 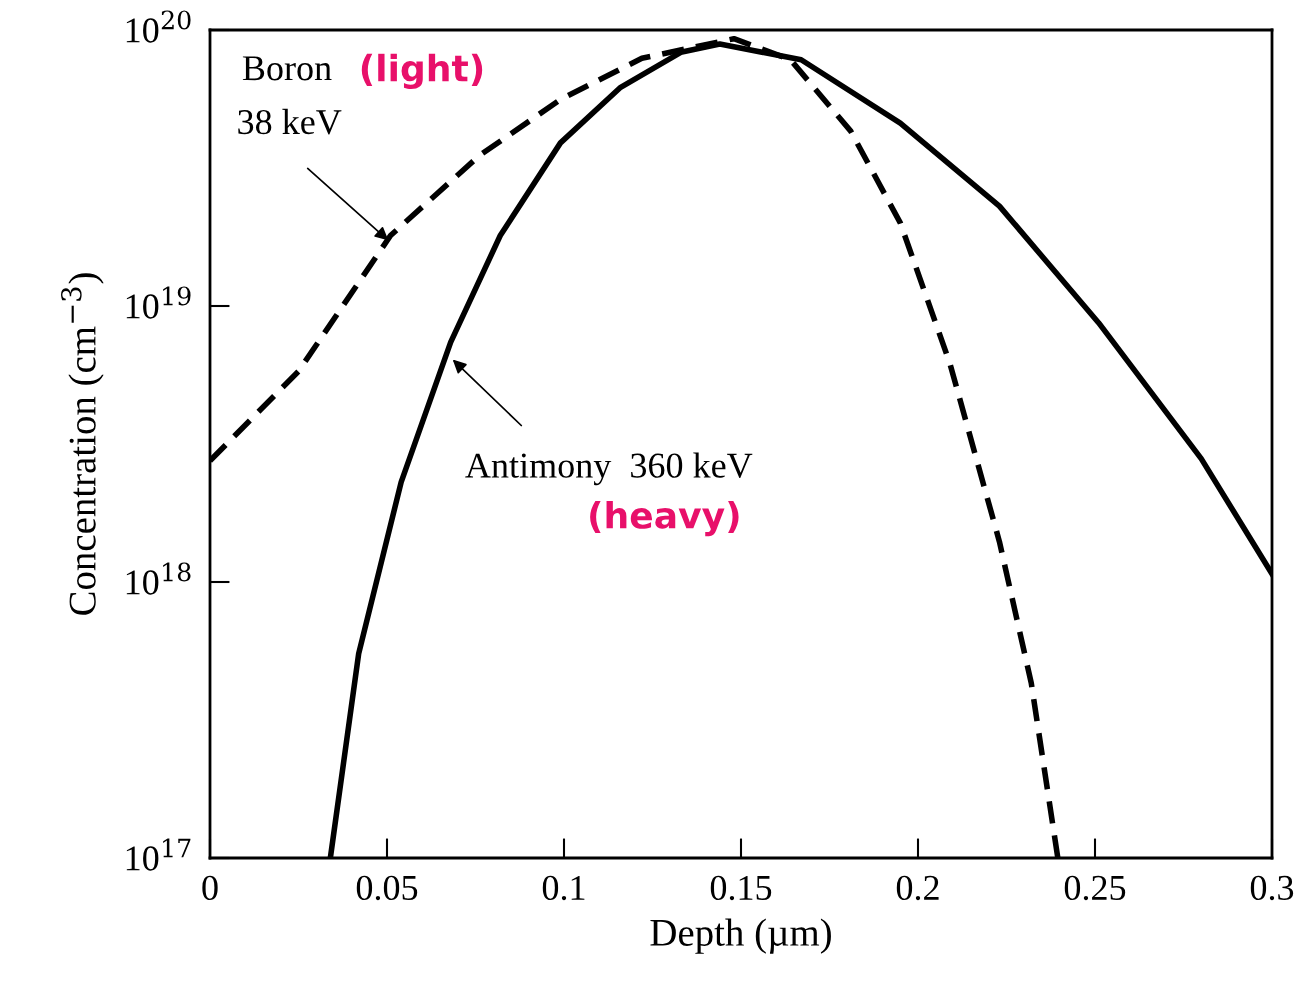 What do you see at coordinates (158, 578) in the screenshot?
I see `y-tick-label: 10$^{18}$` at bounding box center [158, 578].